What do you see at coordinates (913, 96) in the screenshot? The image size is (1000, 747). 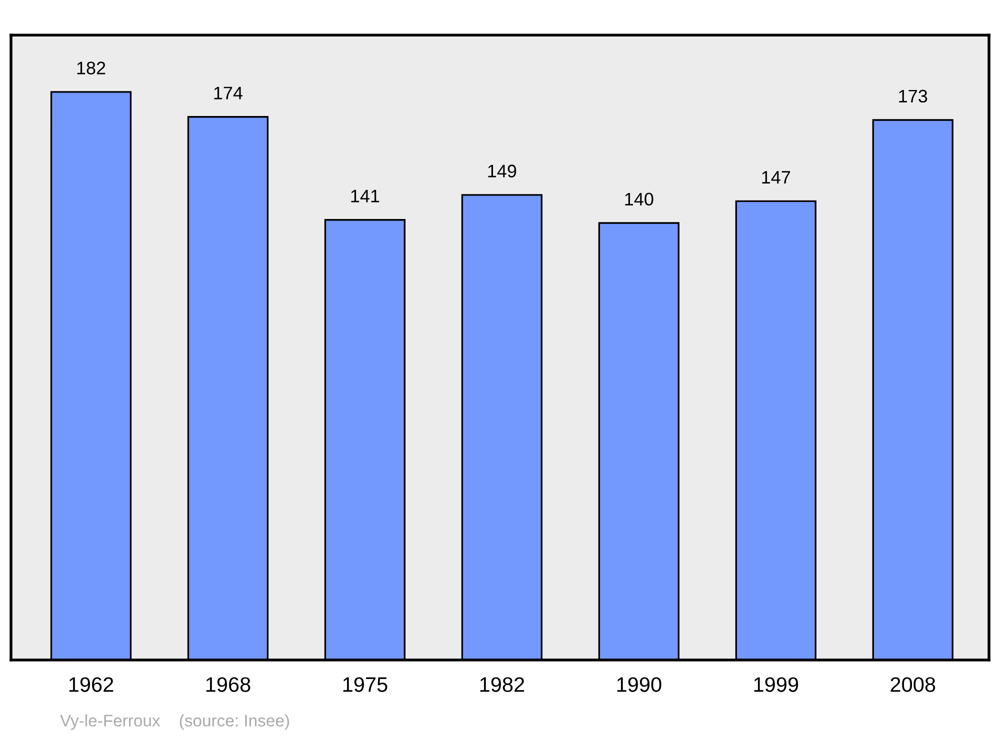 I see `data-label: 173` at bounding box center [913, 96].